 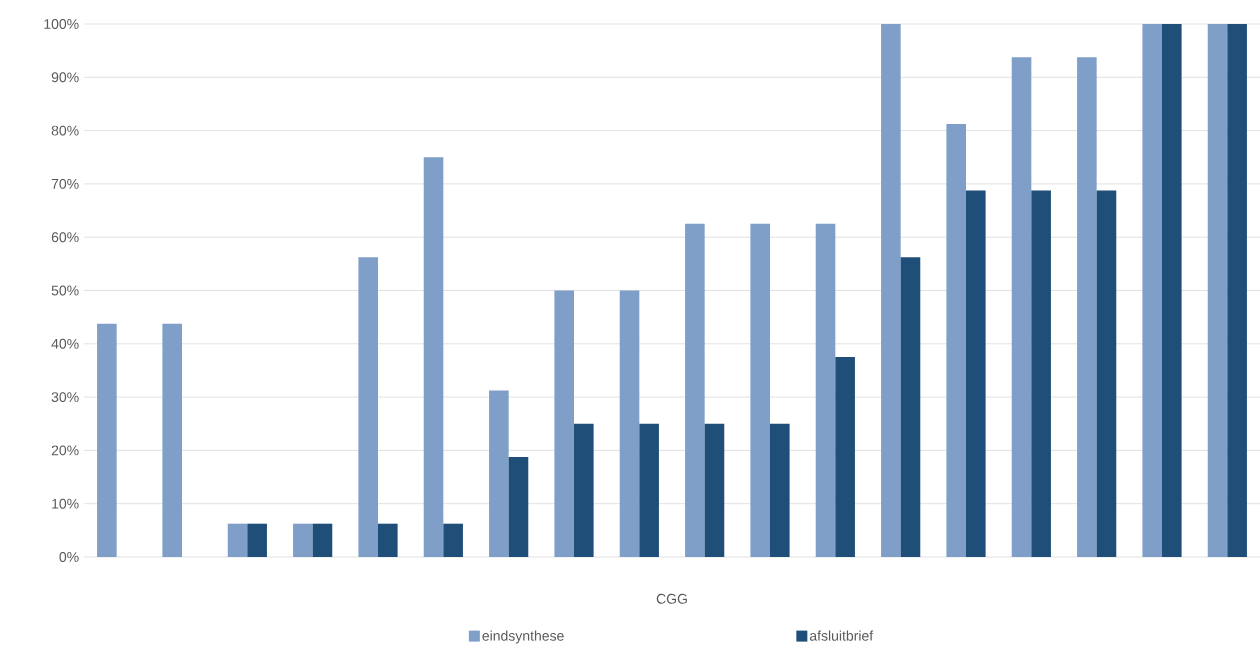 What do you see at coordinates (65, 343) in the screenshot?
I see `y-tick-label: 40%` at bounding box center [65, 343].